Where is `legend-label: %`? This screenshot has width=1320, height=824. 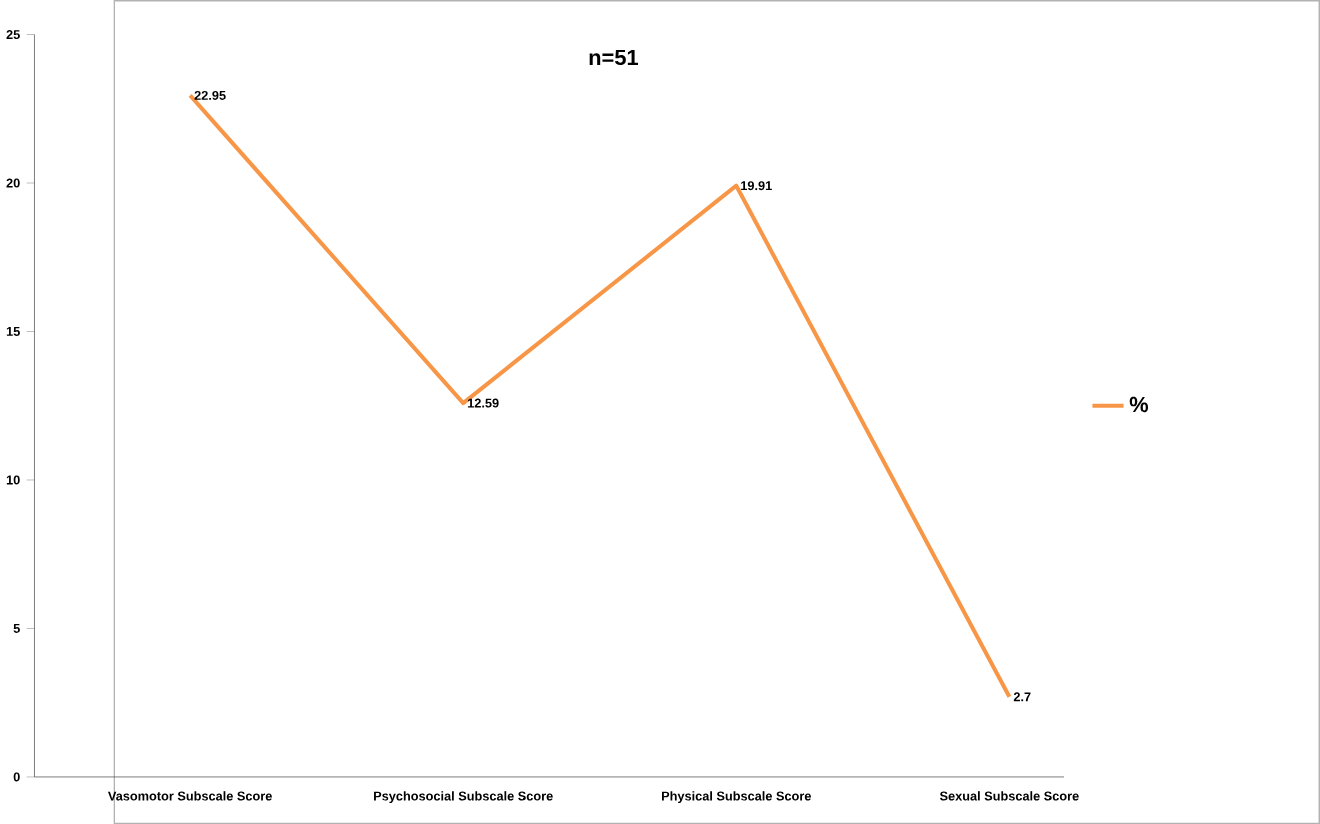
legend-label: % is located at coordinates (1139, 404).